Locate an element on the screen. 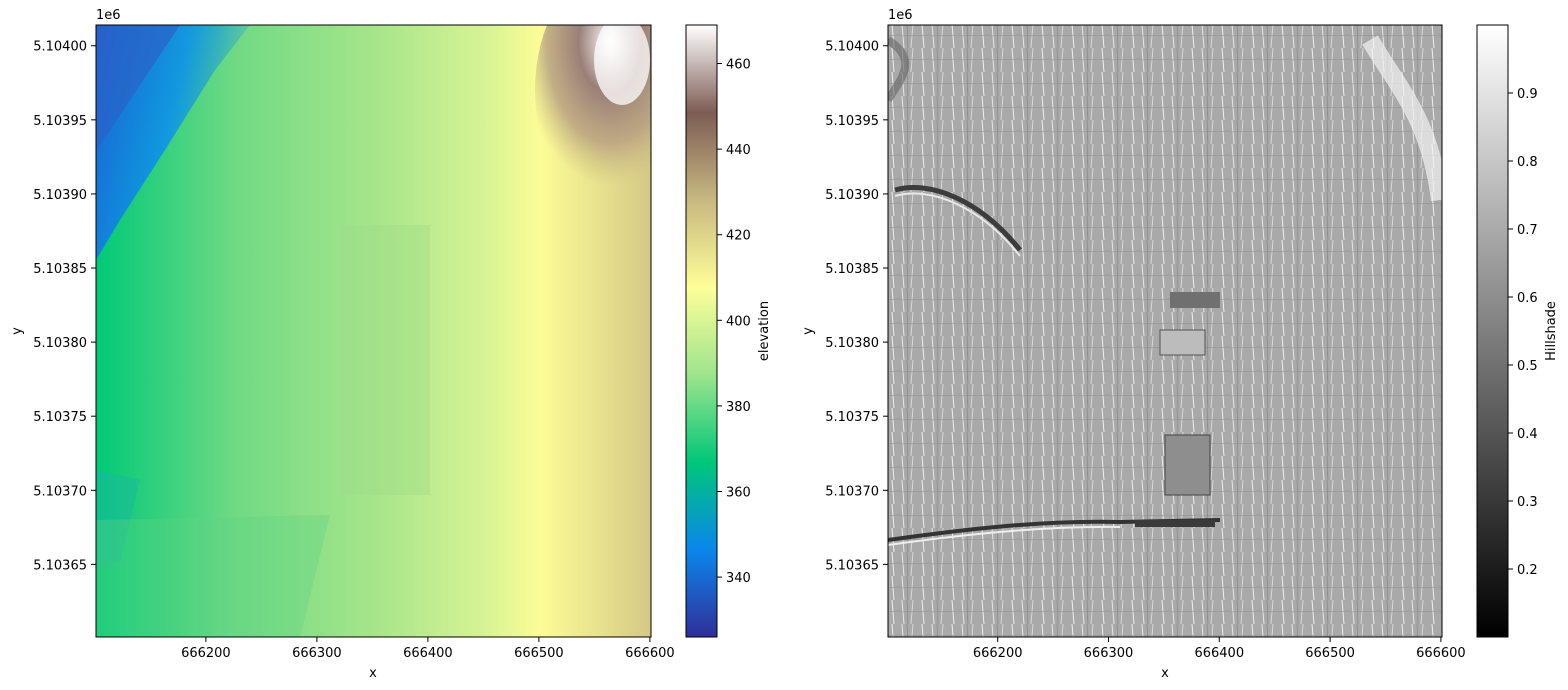  elevation-colorbar-tick-label: 400 is located at coordinates (738, 321).